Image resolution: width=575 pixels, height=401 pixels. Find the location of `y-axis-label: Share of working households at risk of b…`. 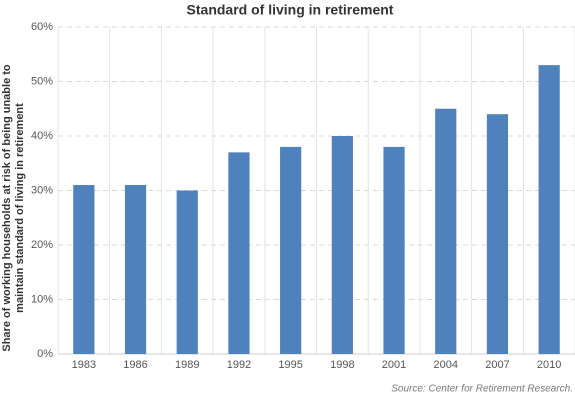

y-axis-label: Share of working households at risk of b… is located at coordinates (13, 208).